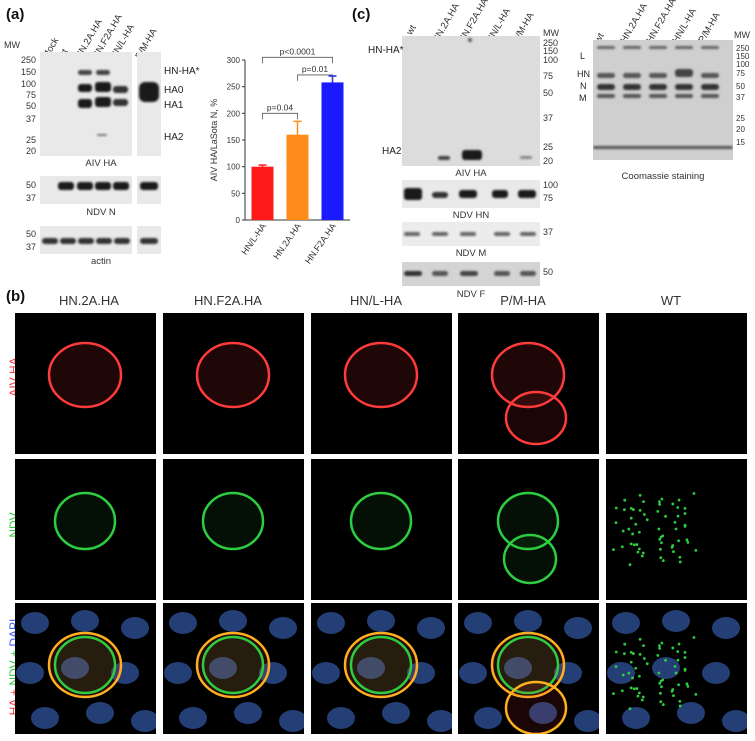 The image size is (755, 741). I want to click on mw-marker: 20, so click(30, 151).